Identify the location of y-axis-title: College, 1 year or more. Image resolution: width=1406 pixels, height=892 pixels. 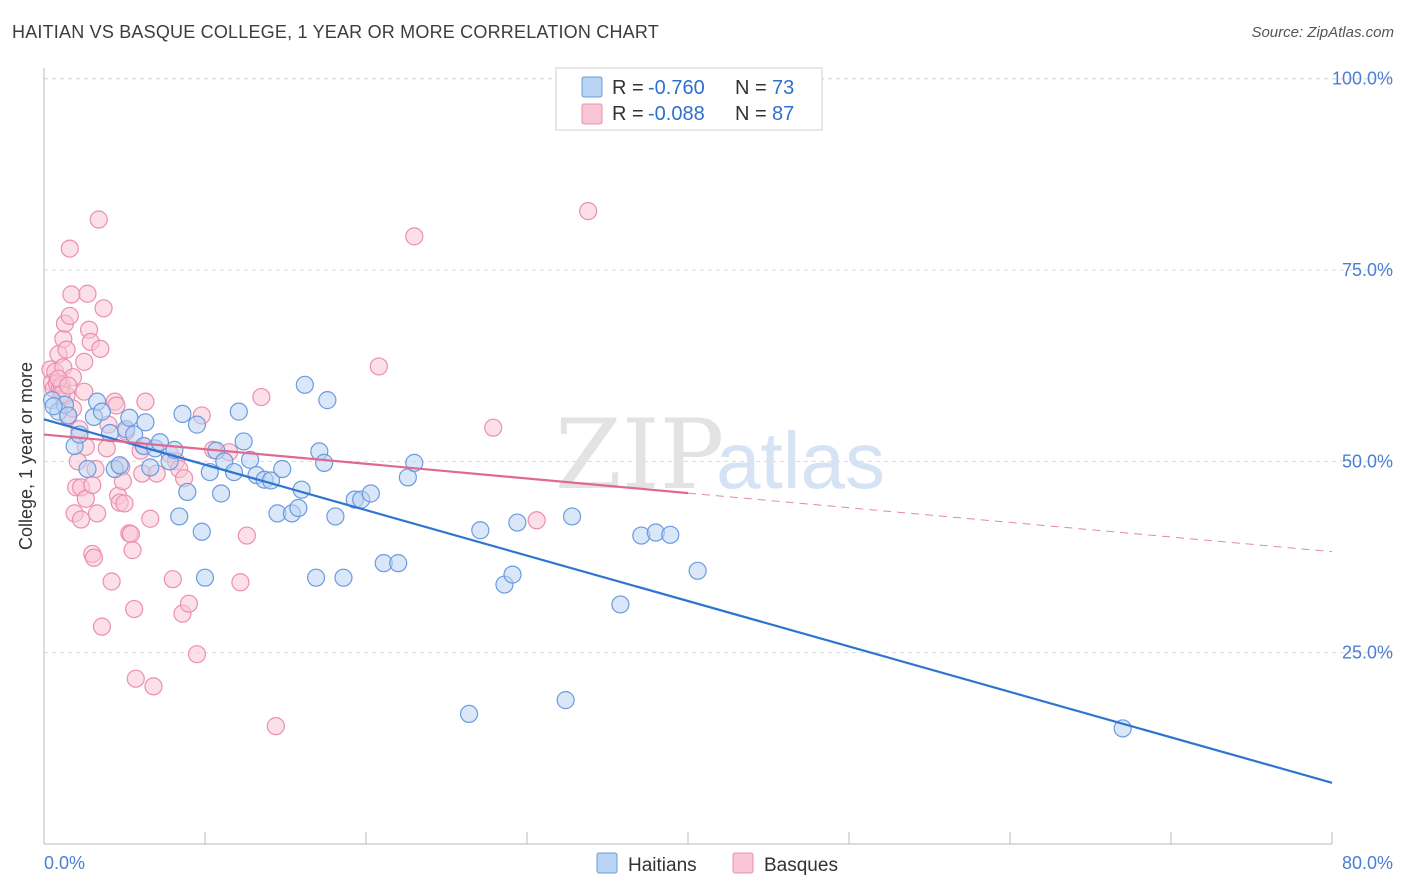
(26, 456).